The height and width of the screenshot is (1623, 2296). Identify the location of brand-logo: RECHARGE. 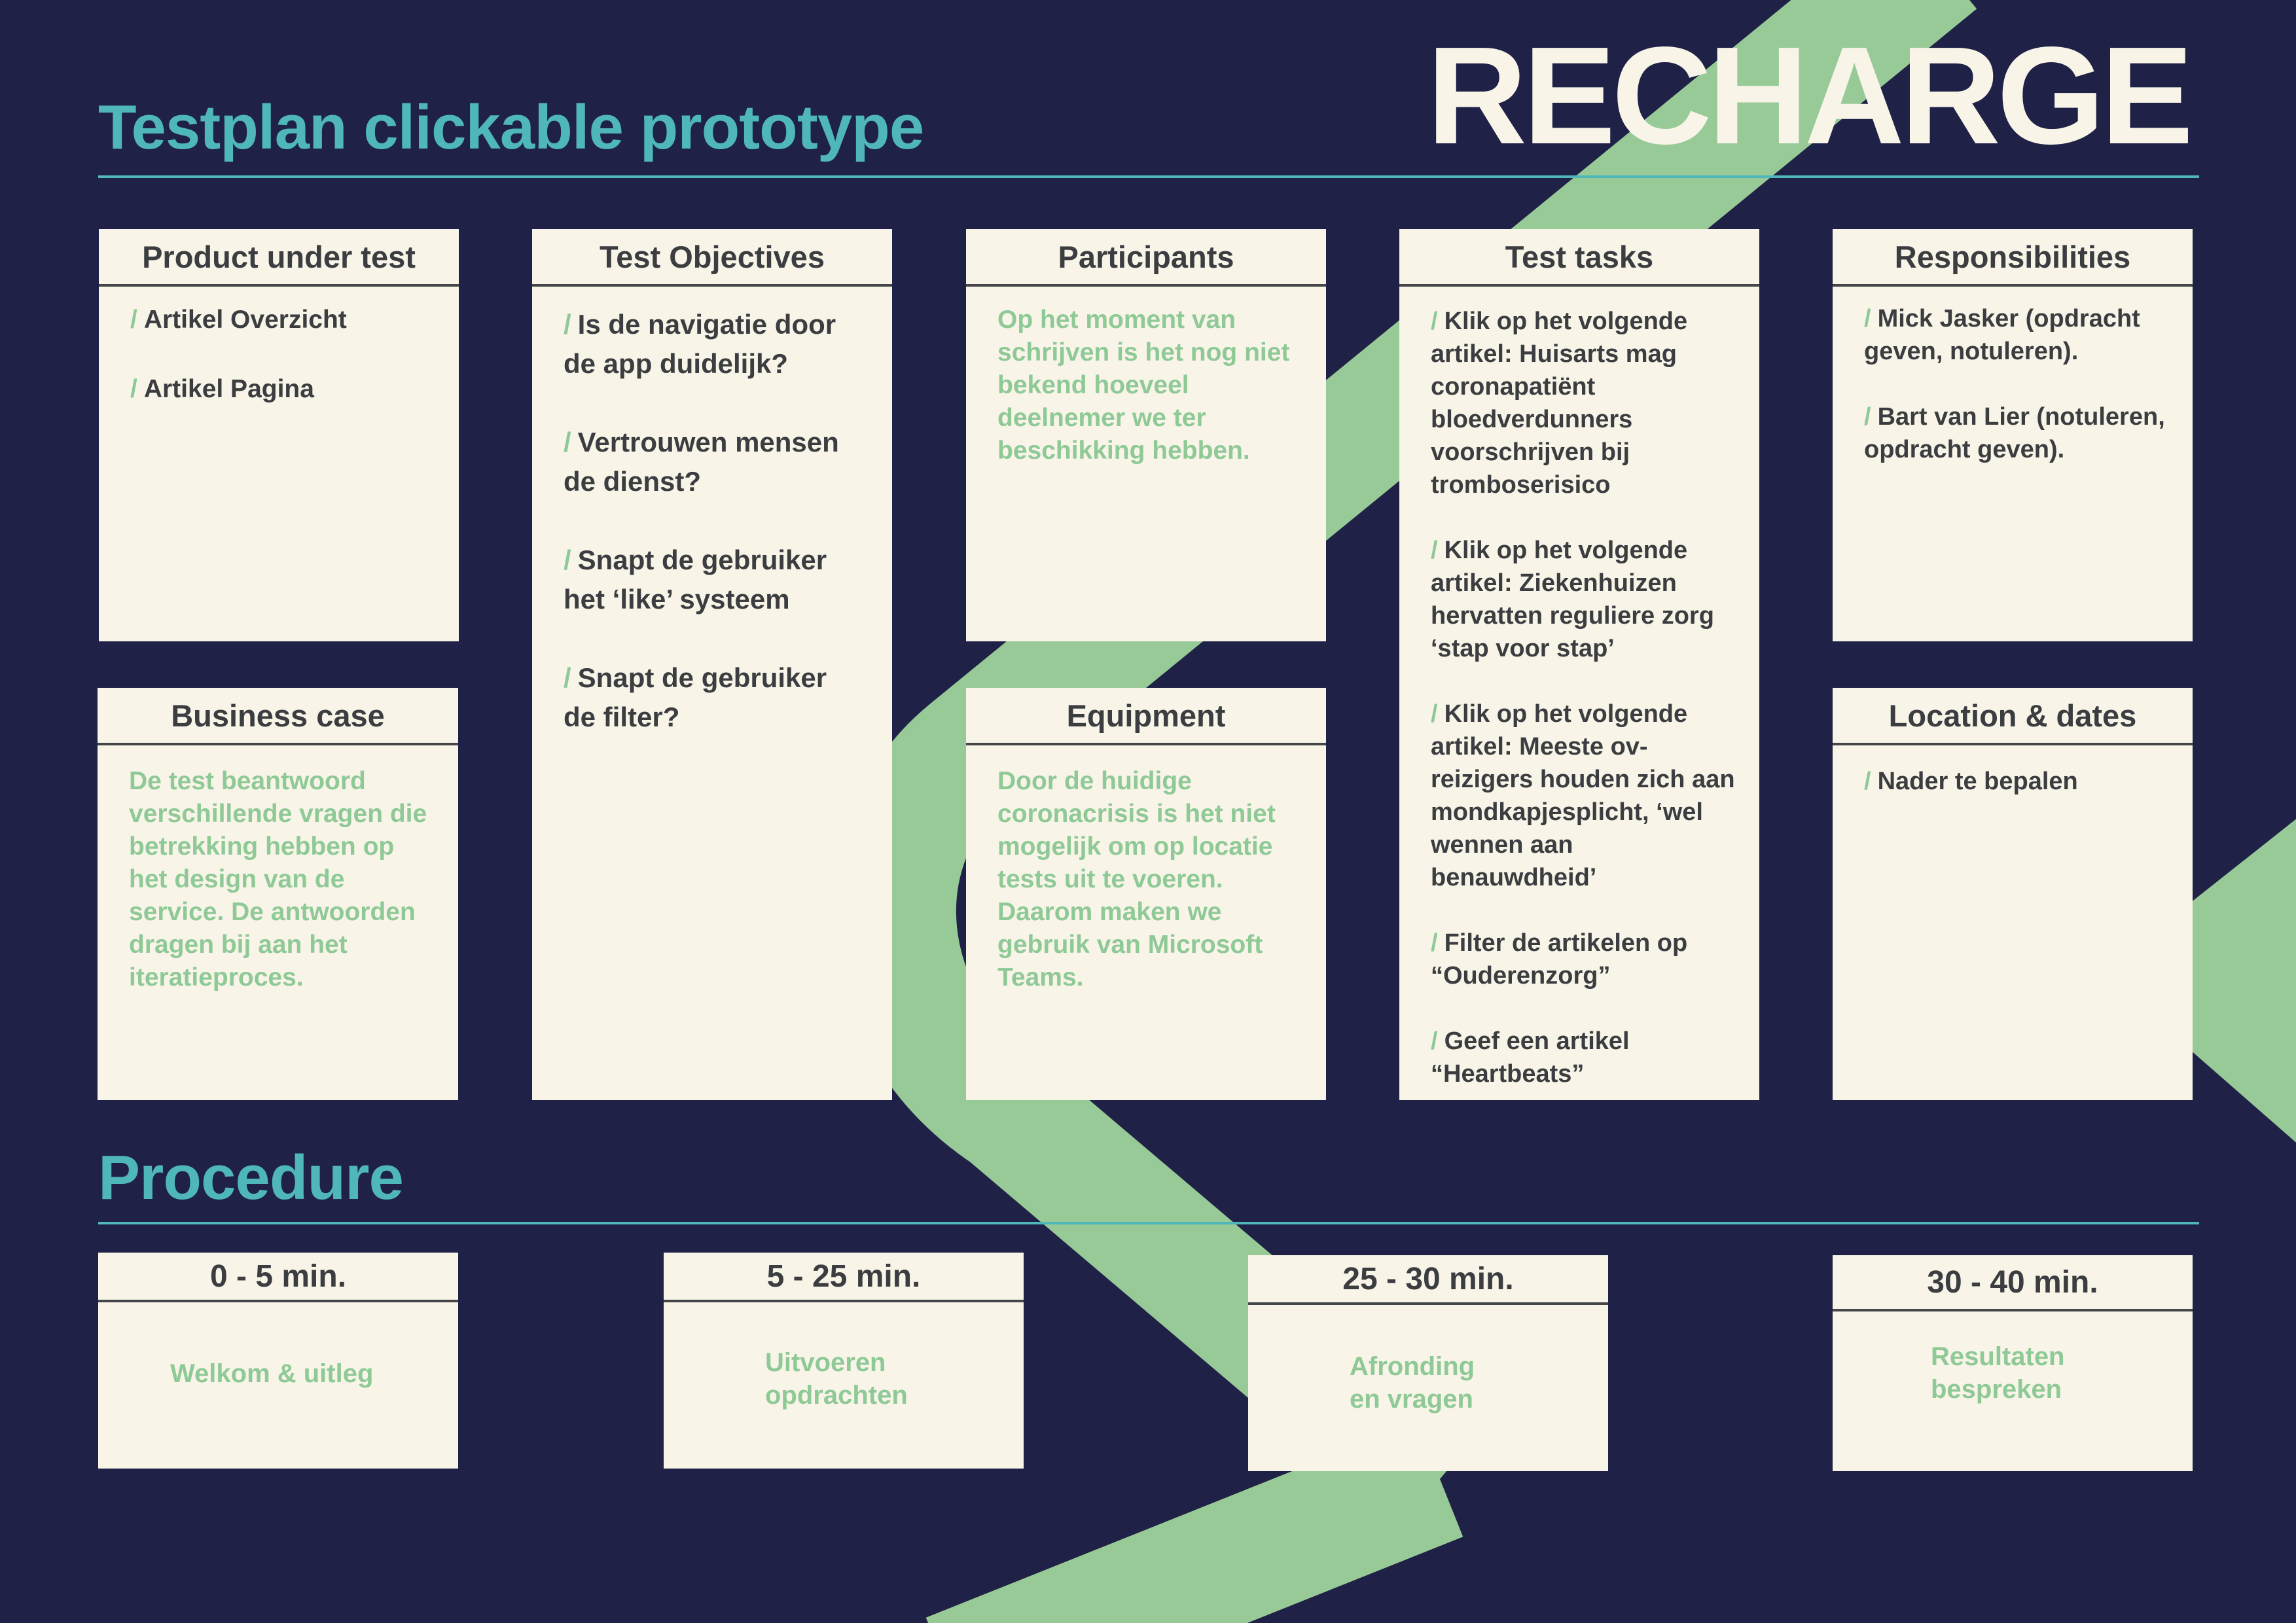
(1810, 95).